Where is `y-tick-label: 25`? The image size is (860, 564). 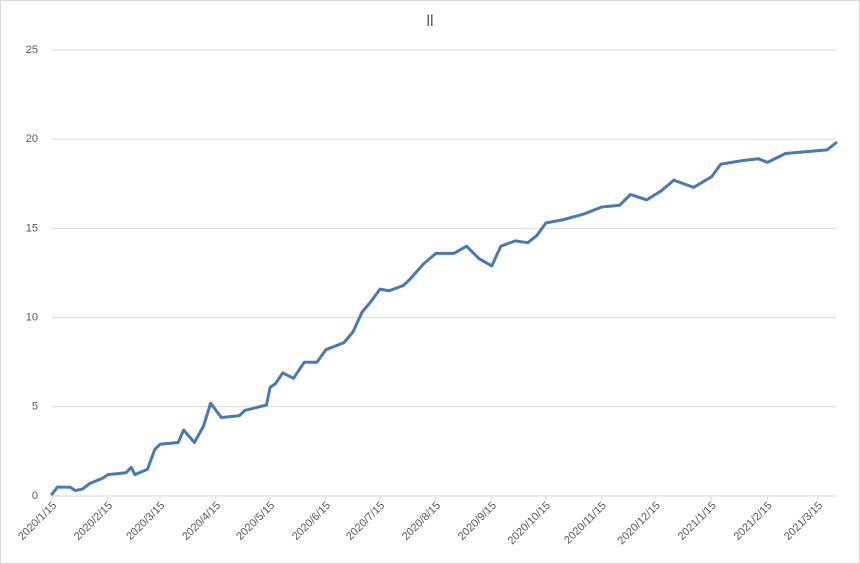
y-tick-label: 25 is located at coordinates (32, 50).